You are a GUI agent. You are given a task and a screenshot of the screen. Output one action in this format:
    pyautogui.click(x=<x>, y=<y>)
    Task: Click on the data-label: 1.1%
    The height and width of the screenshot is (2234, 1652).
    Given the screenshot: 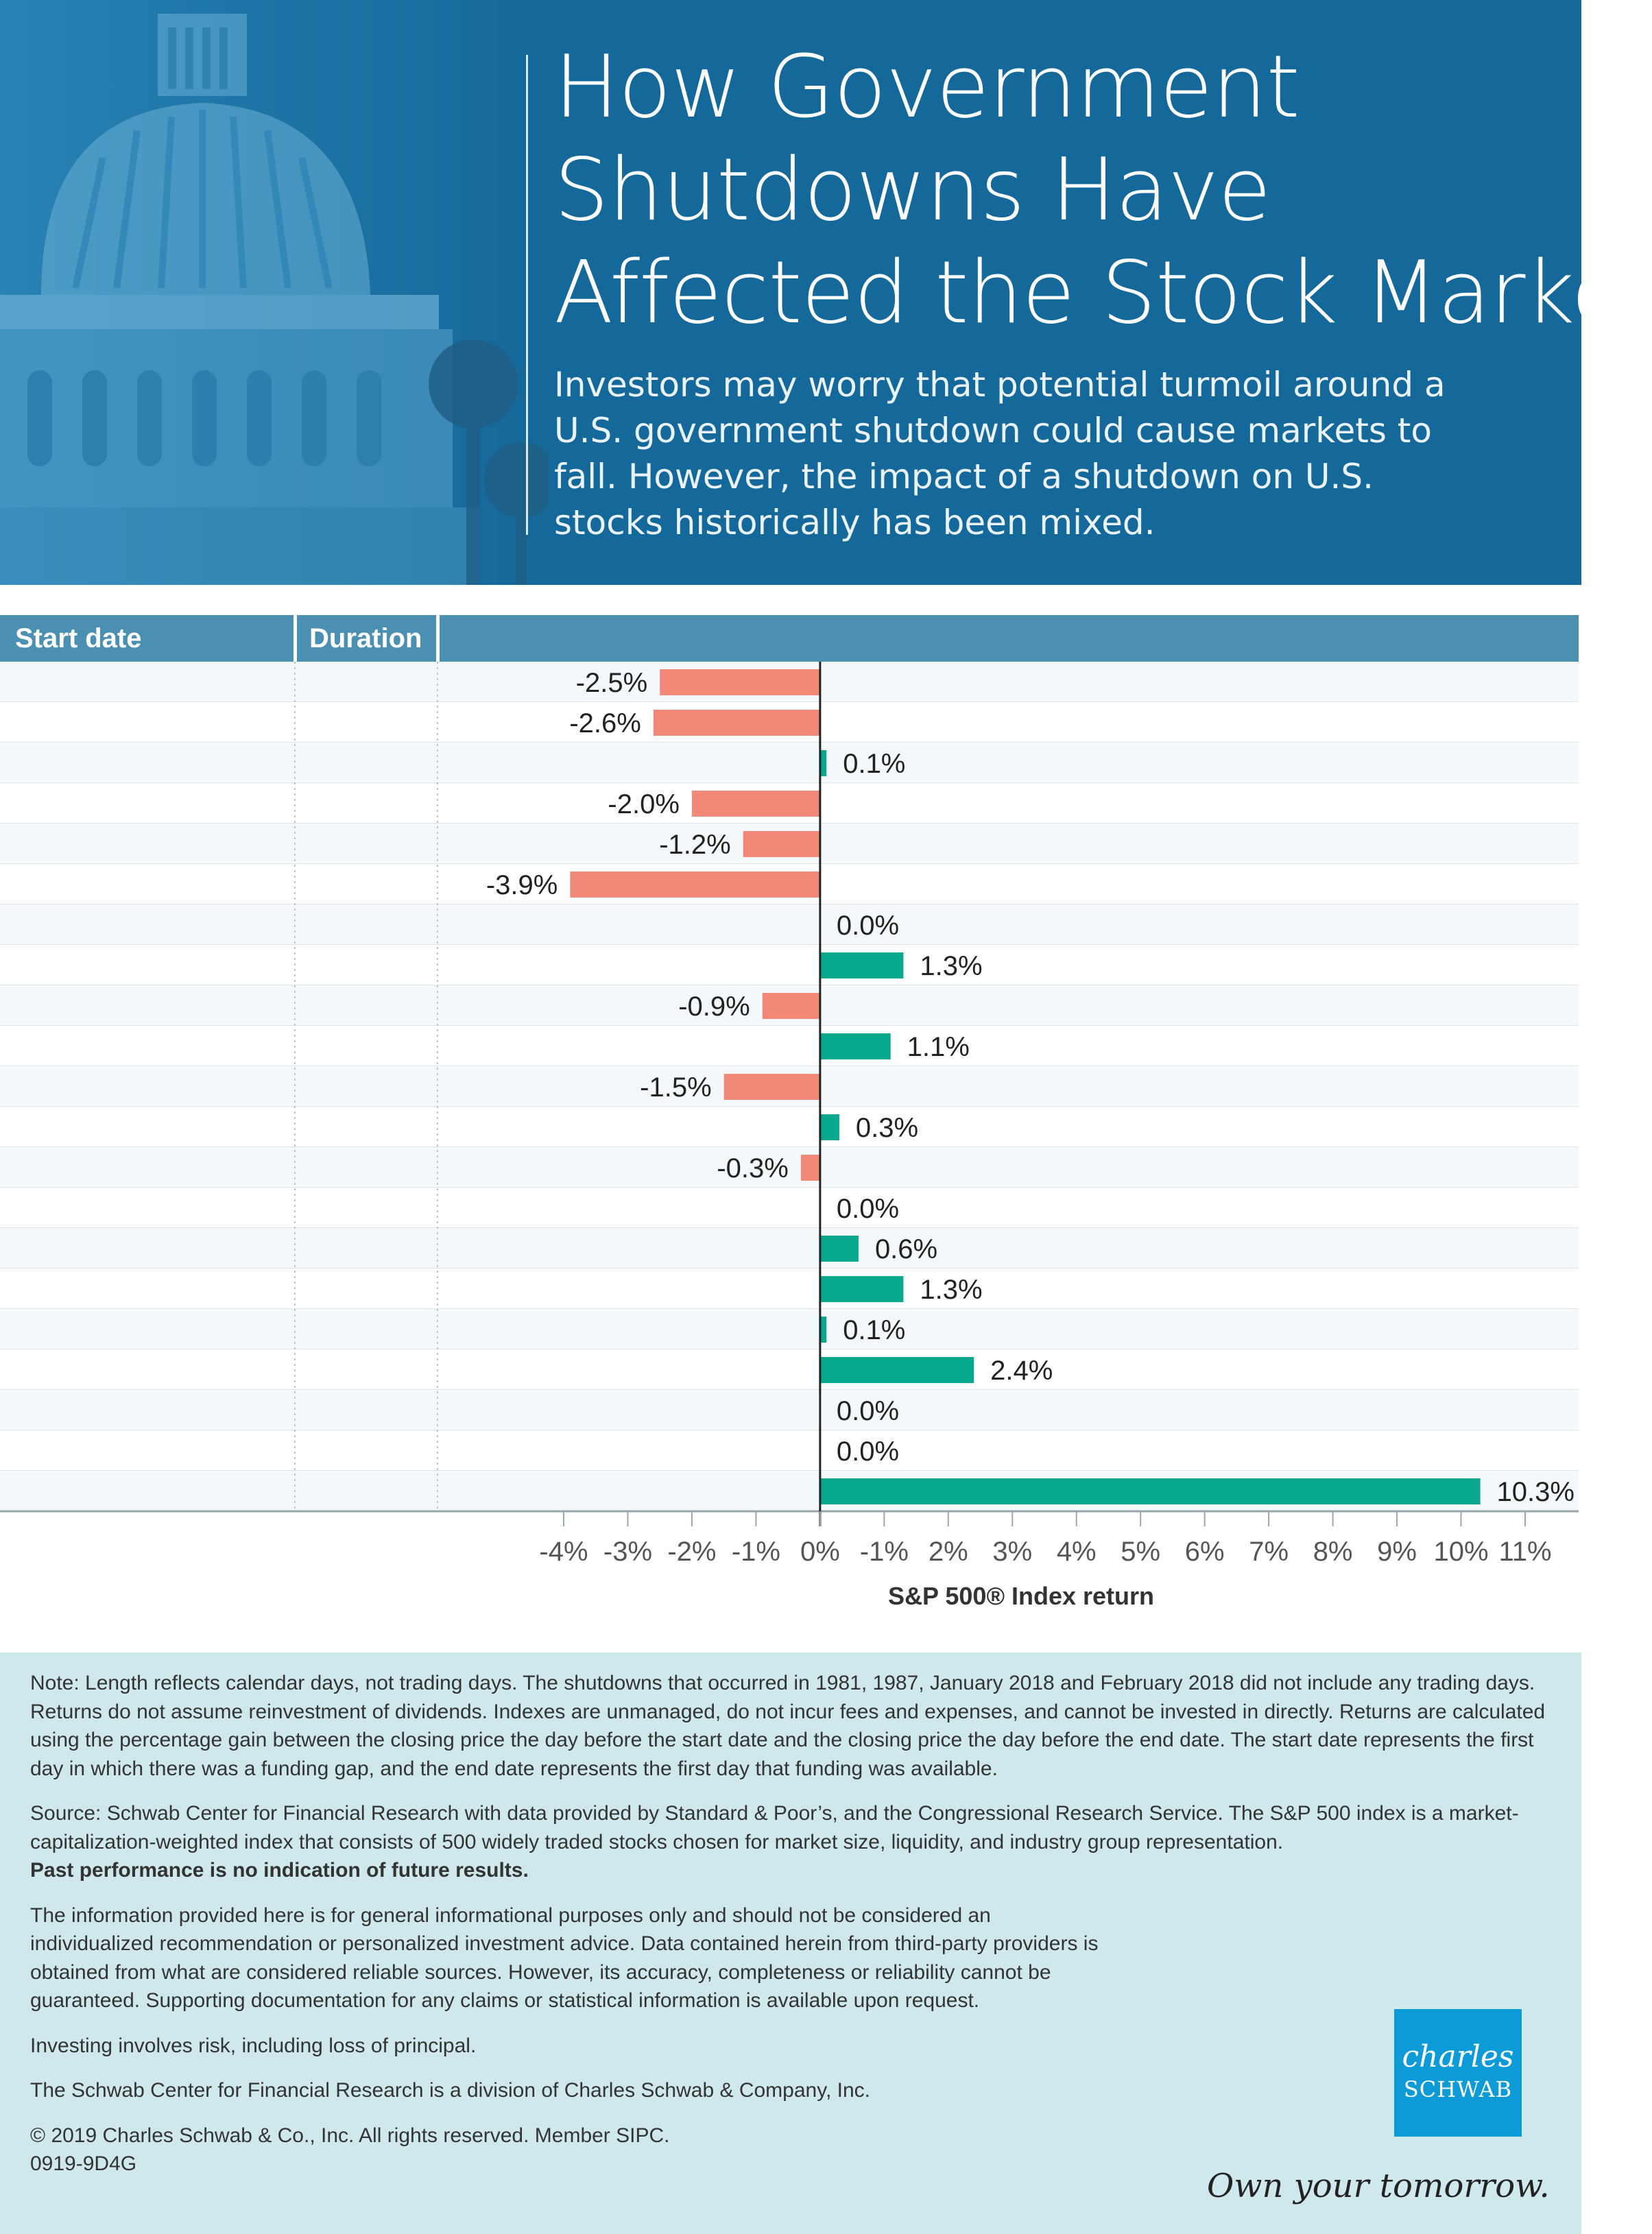 What is the action you would take?
    pyautogui.click(x=938, y=1047)
    